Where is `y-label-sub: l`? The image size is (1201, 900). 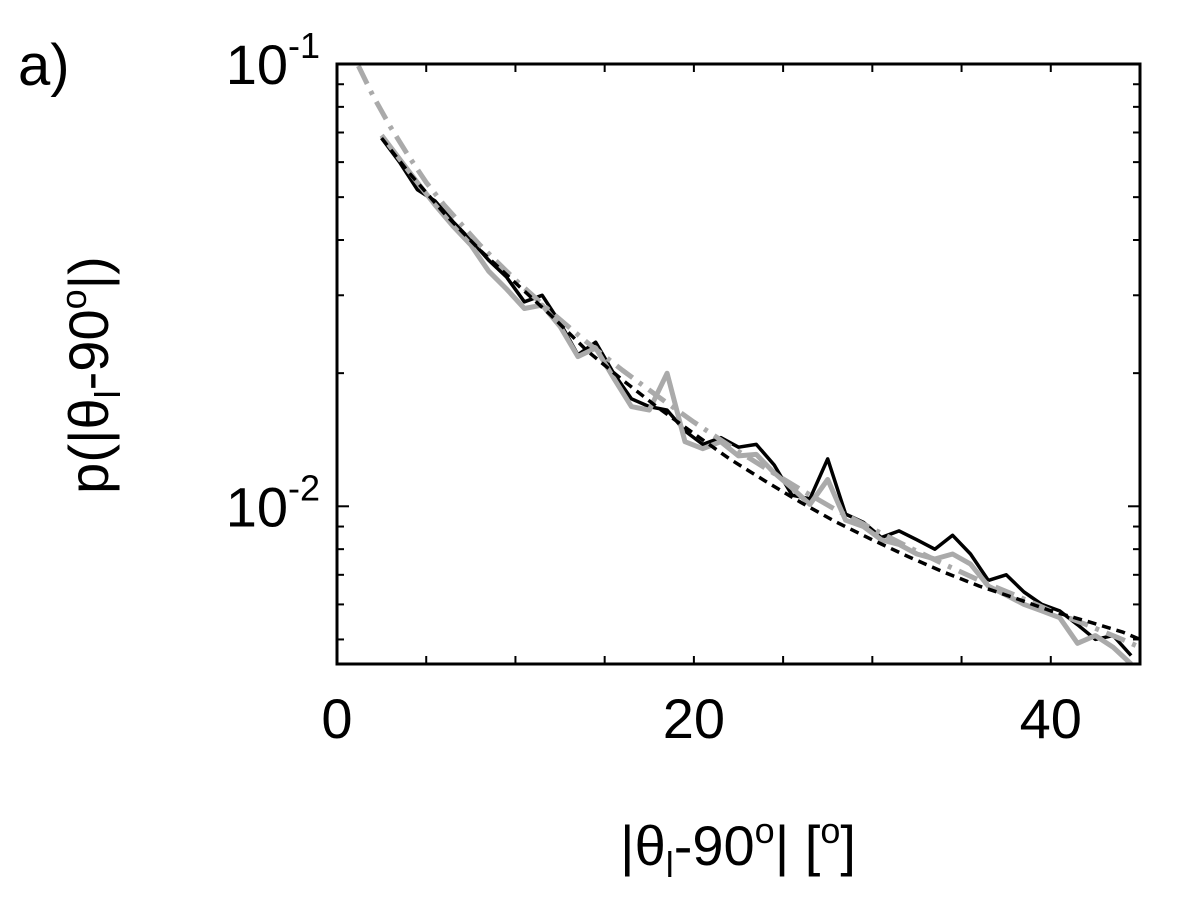 y-label-sub: l is located at coordinates (107, 394).